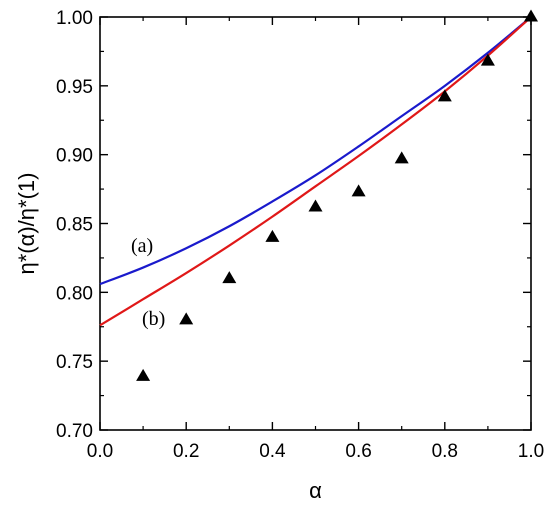 The width and height of the screenshot is (550, 507). I want to click on x-axis-title: α, so click(315, 490).